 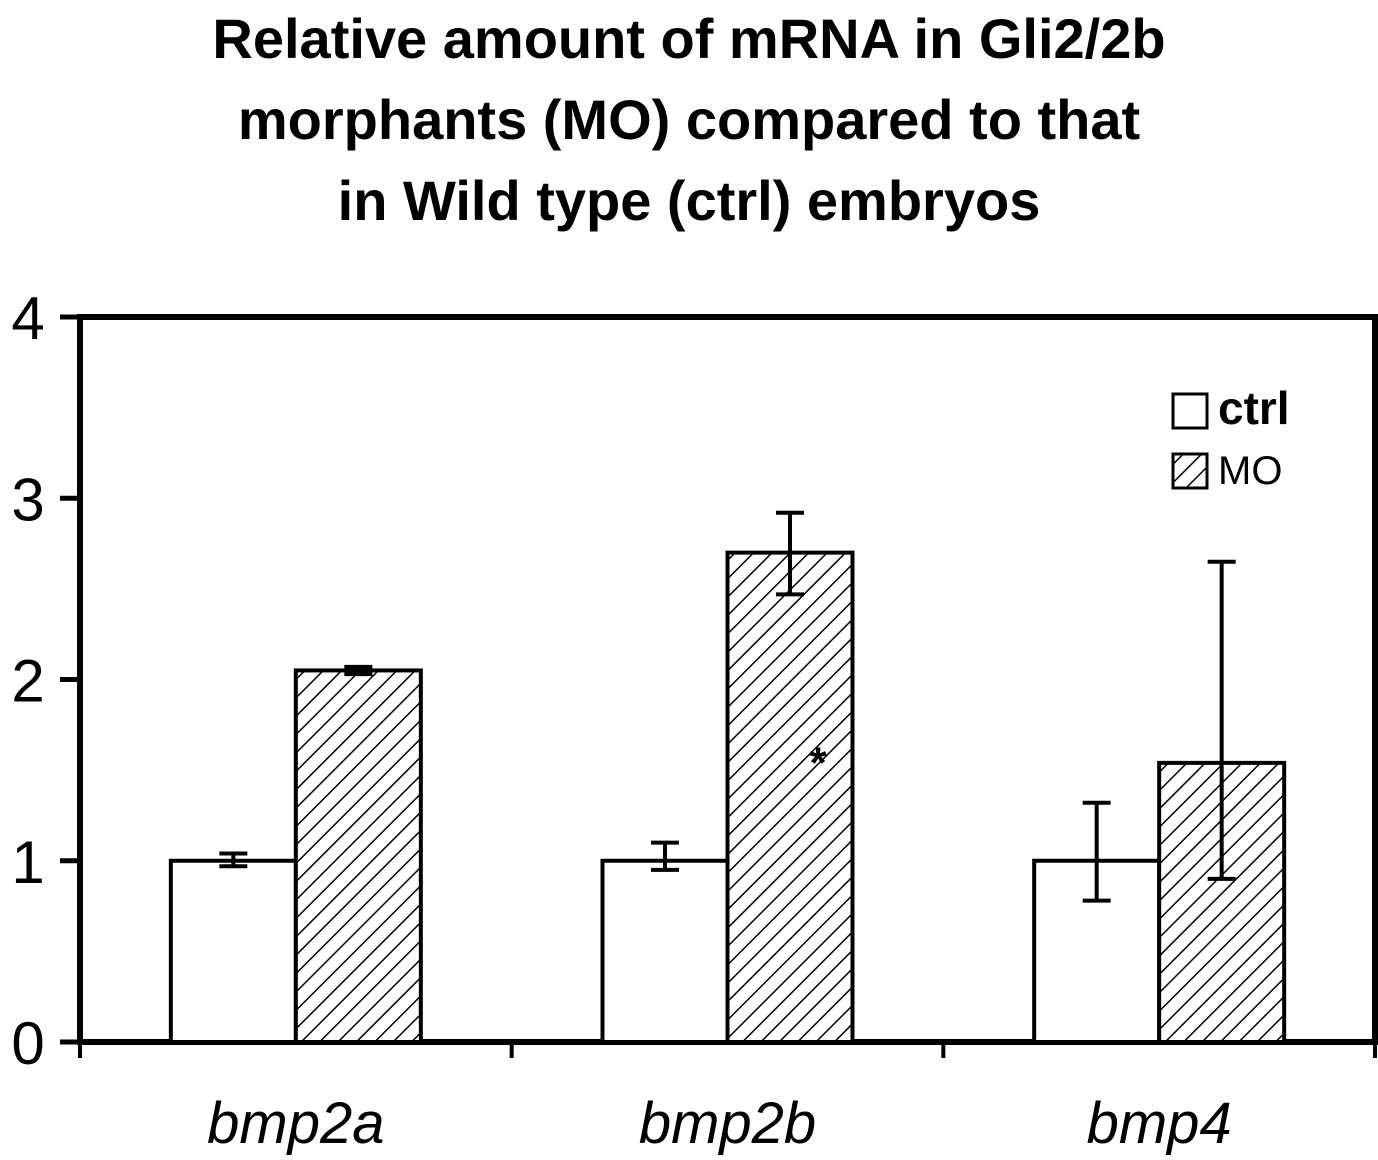 What do you see at coordinates (1159, 1123) in the screenshot?
I see `x-tick-label-bmp4: bmp4` at bounding box center [1159, 1123].